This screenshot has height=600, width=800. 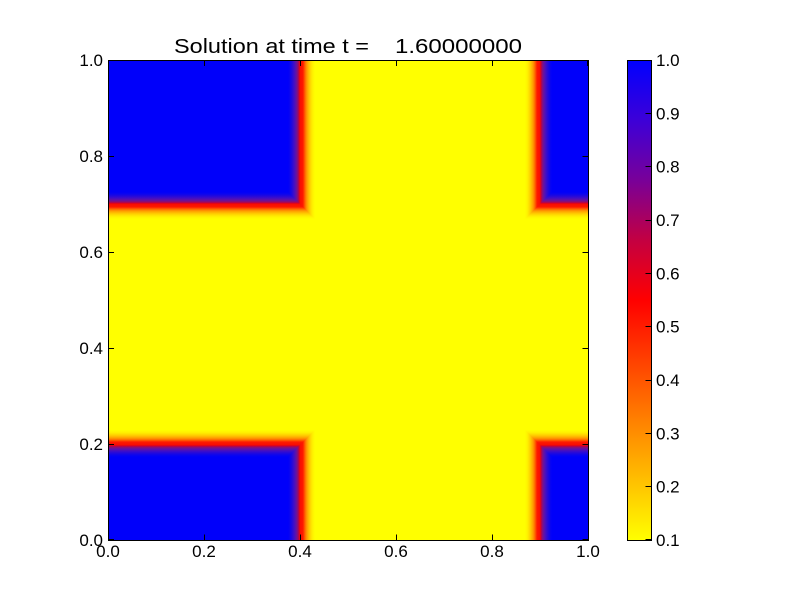 I want to click on svg-text: 0.7, so click(x=668, y=220).